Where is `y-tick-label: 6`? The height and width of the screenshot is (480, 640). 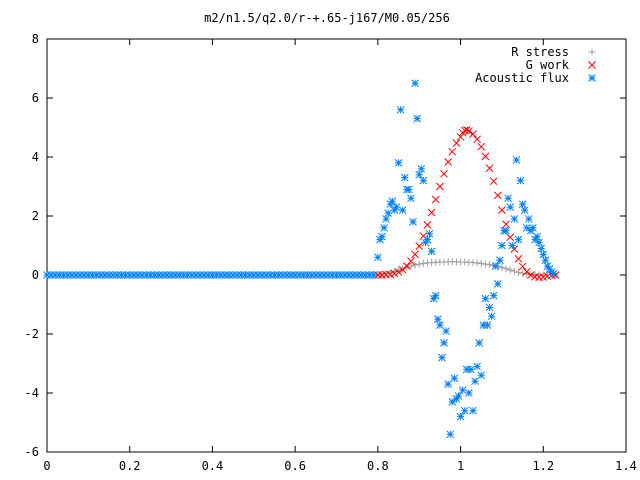 y-tick-label: 6 is located at coordinates (35, 98).